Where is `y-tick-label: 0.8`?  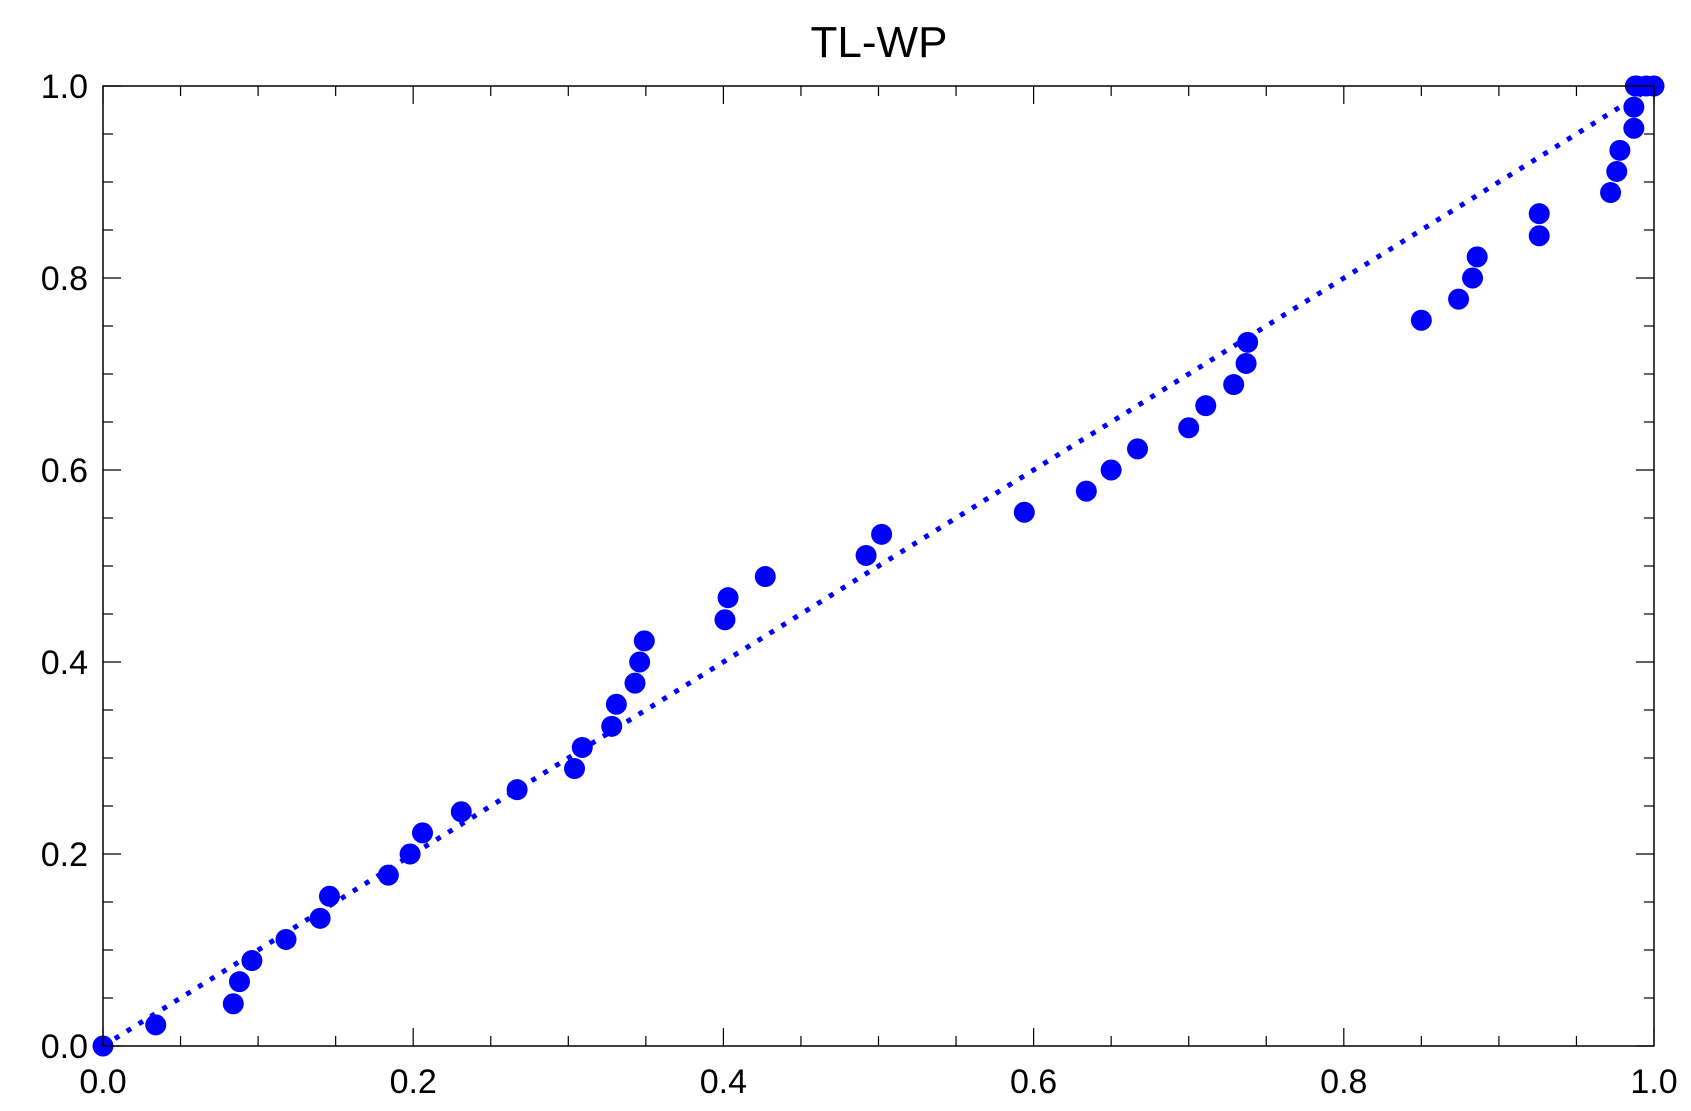 y-tick-label: 0.8 is located at coordinates (64, 279).